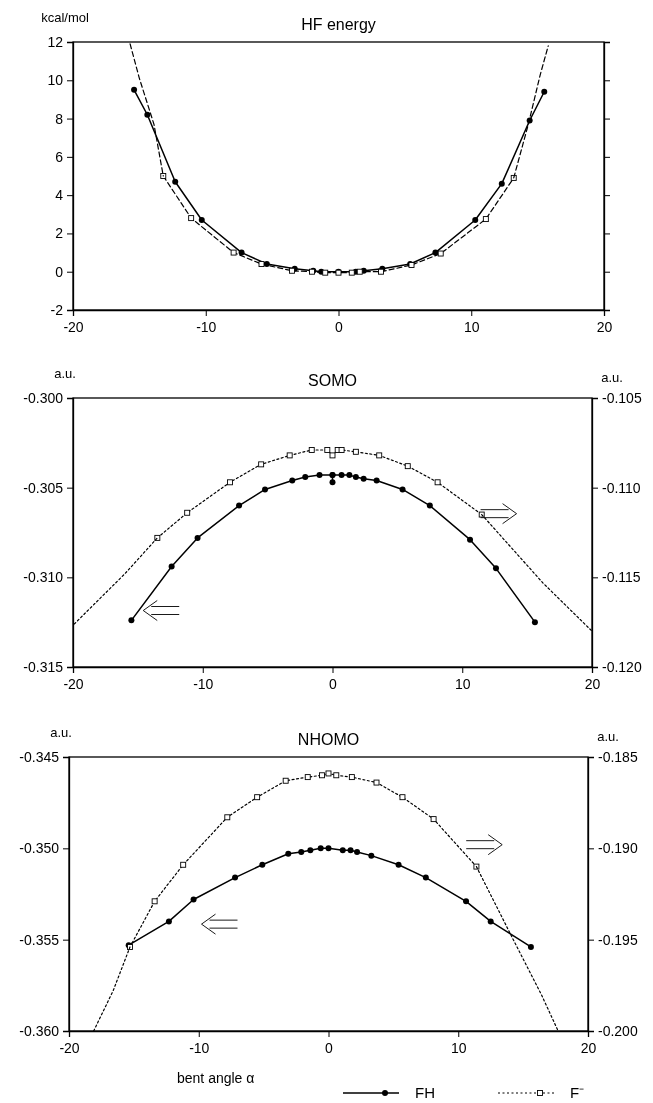  Describe the element at coordinates (425, 1092) in the screenshot. I see `legend-label: FH` at that location.